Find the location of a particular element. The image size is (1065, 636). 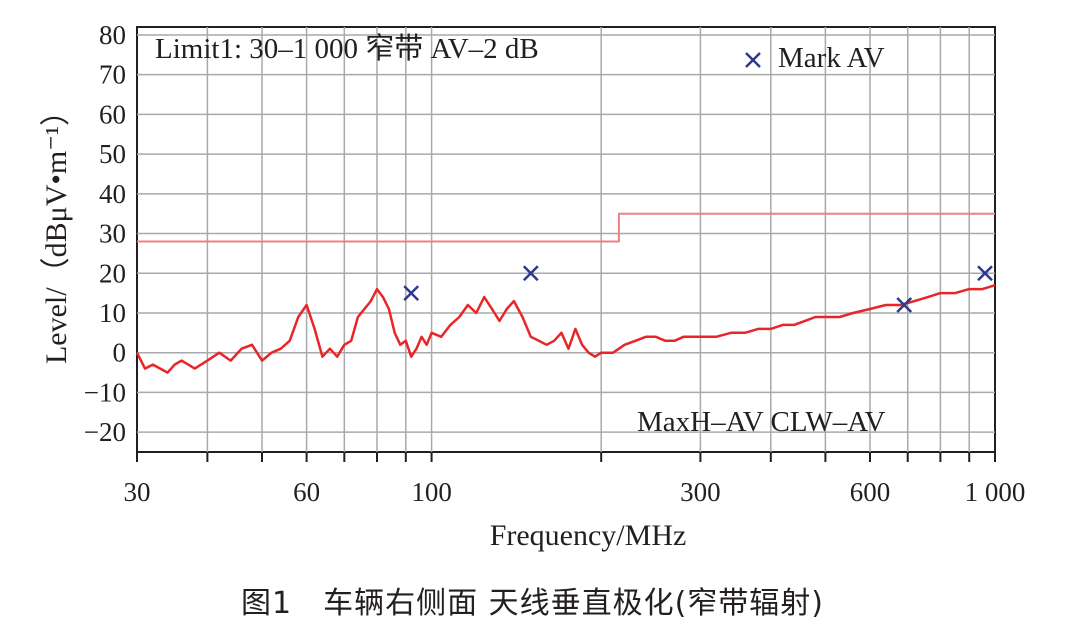

y-tick-label: 0 is located at coordinates (120, 353).